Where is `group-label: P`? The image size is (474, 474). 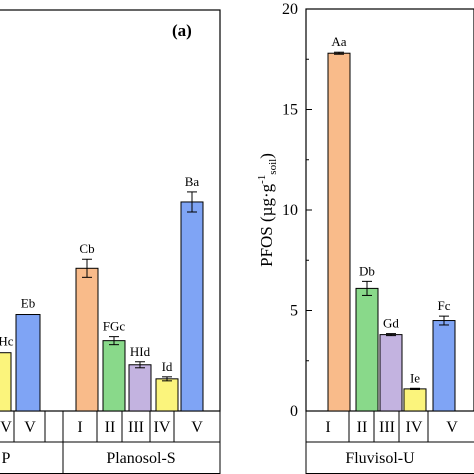 group-label: P is located at coordinates (6, 458).